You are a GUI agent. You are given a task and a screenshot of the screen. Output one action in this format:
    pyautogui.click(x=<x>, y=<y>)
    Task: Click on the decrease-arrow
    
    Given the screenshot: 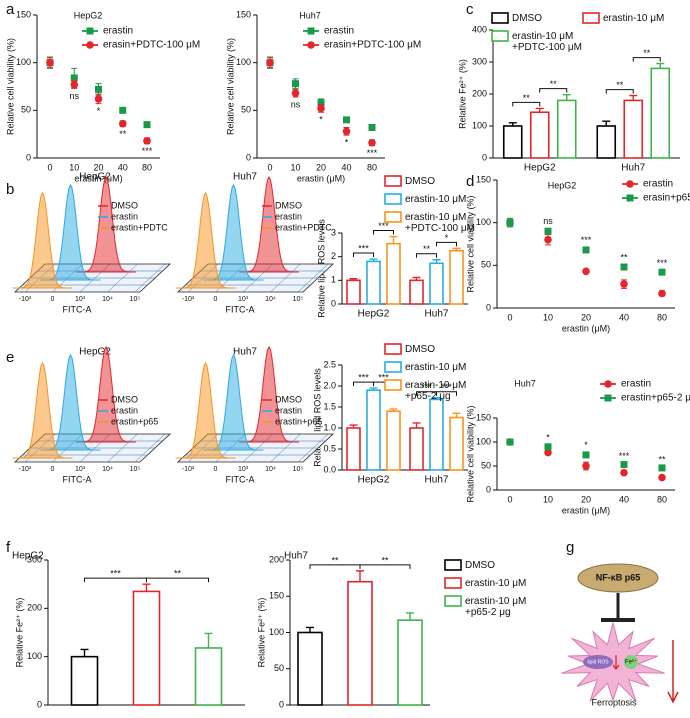 What is the action you would take?
    pyautogui.click(x=616, y=662)
    